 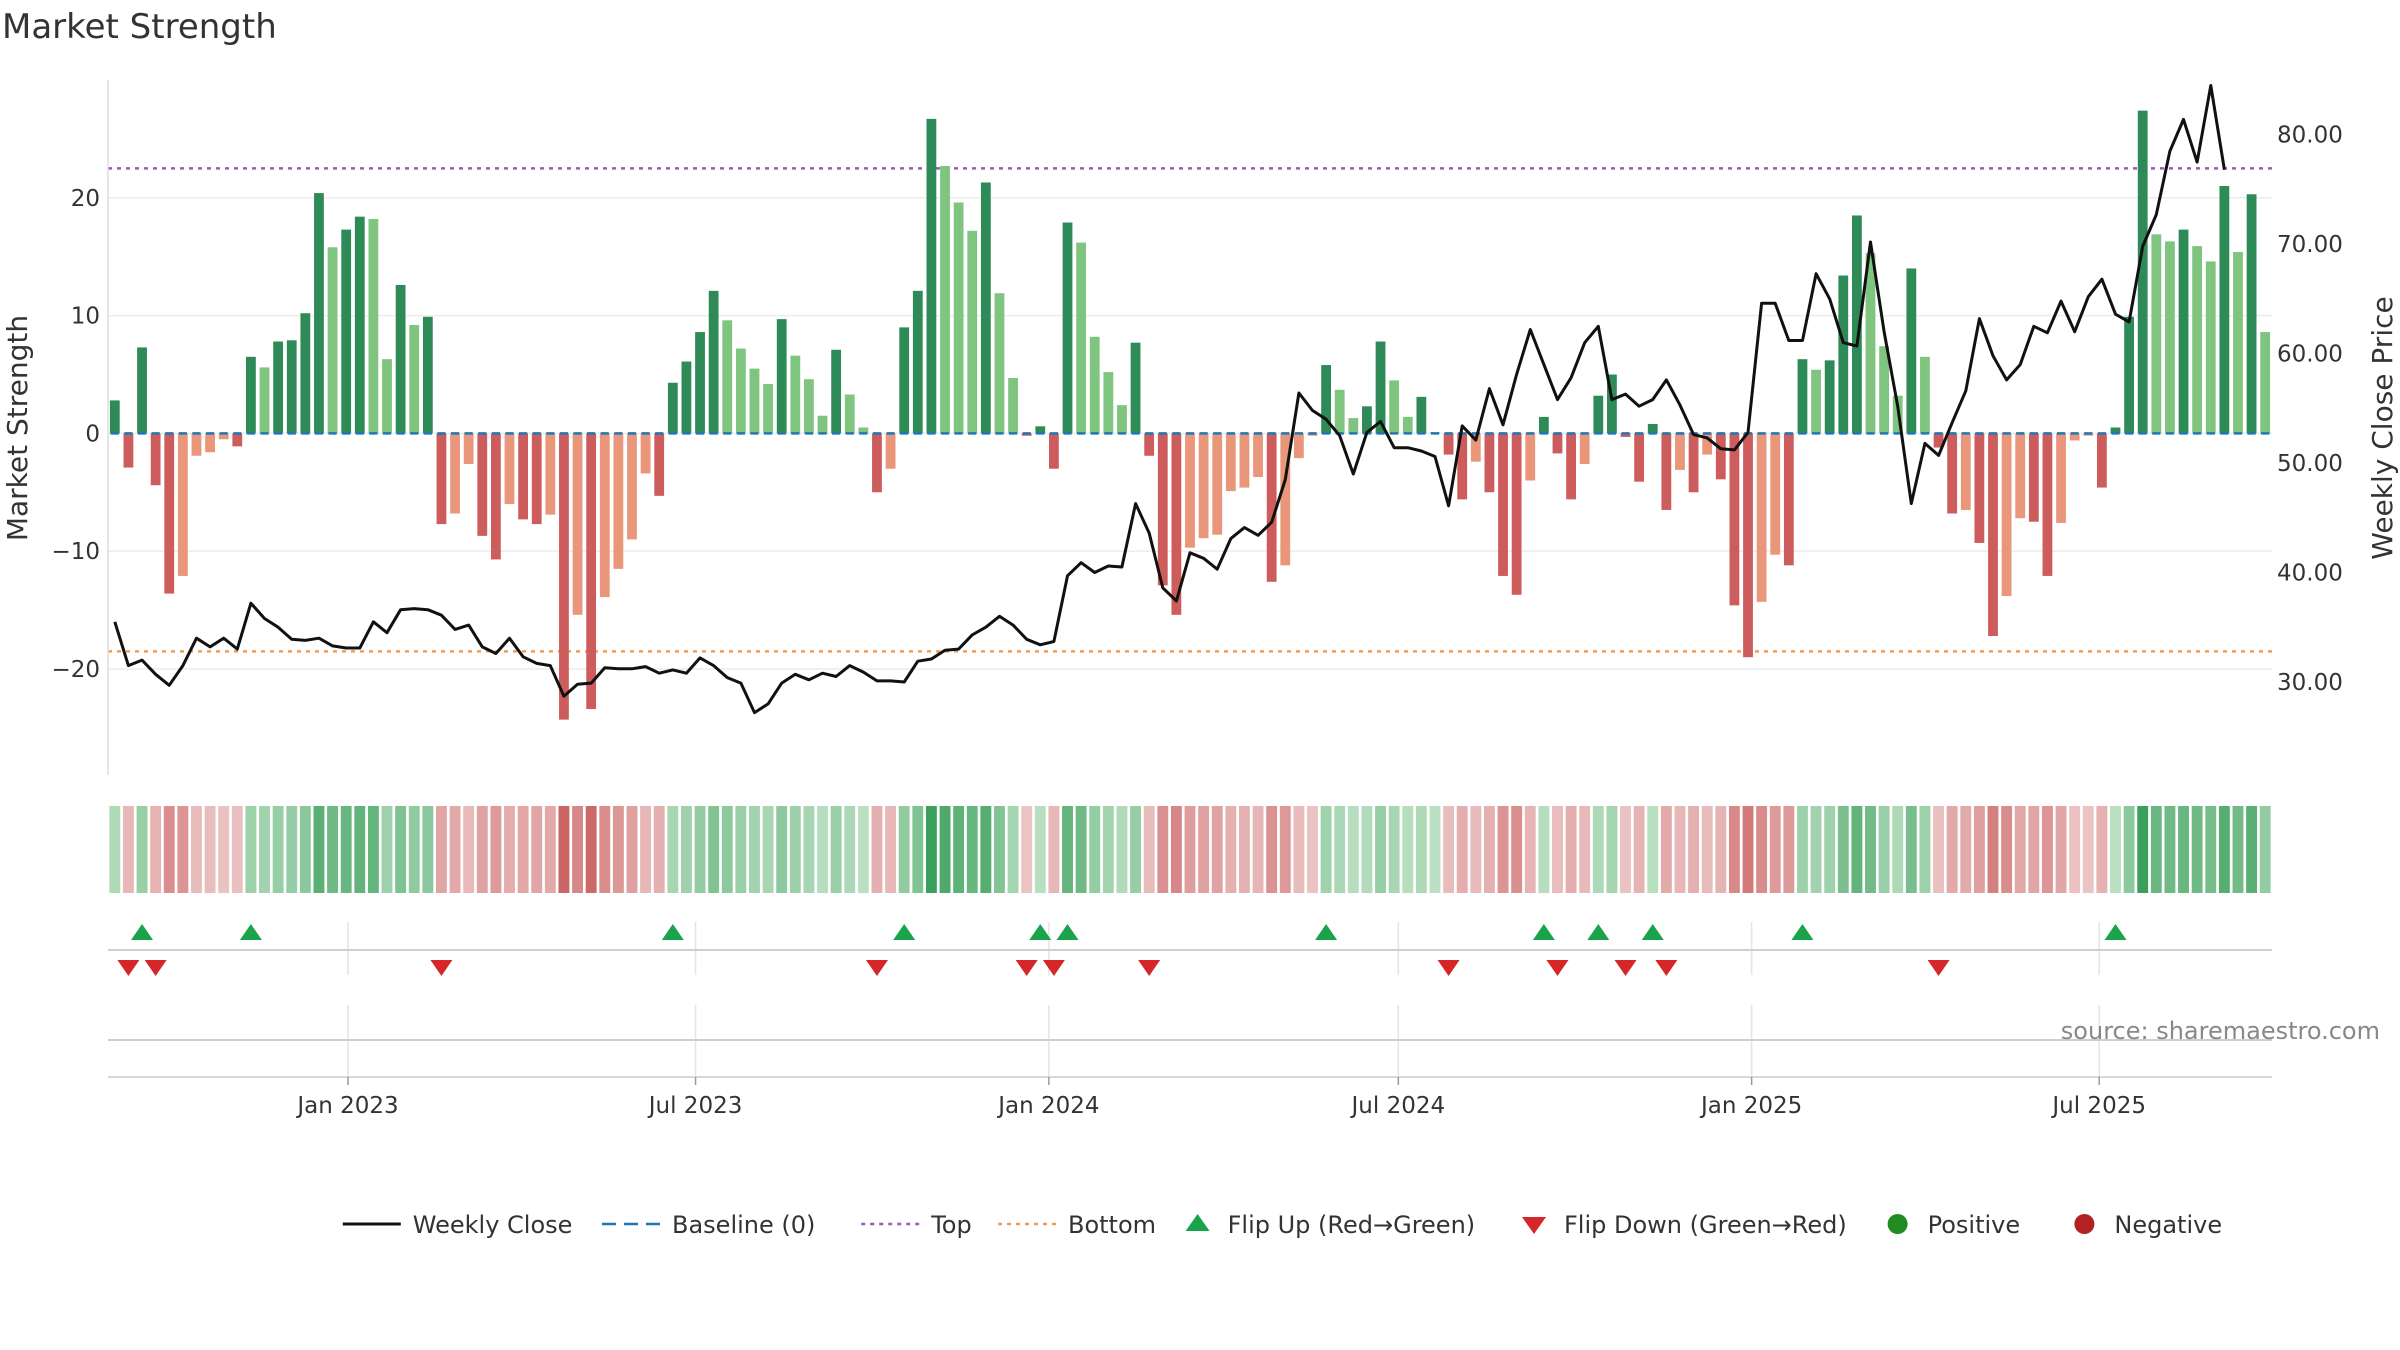 I want to click on legend-label: Bottom, so click(x=1112, y=1225).